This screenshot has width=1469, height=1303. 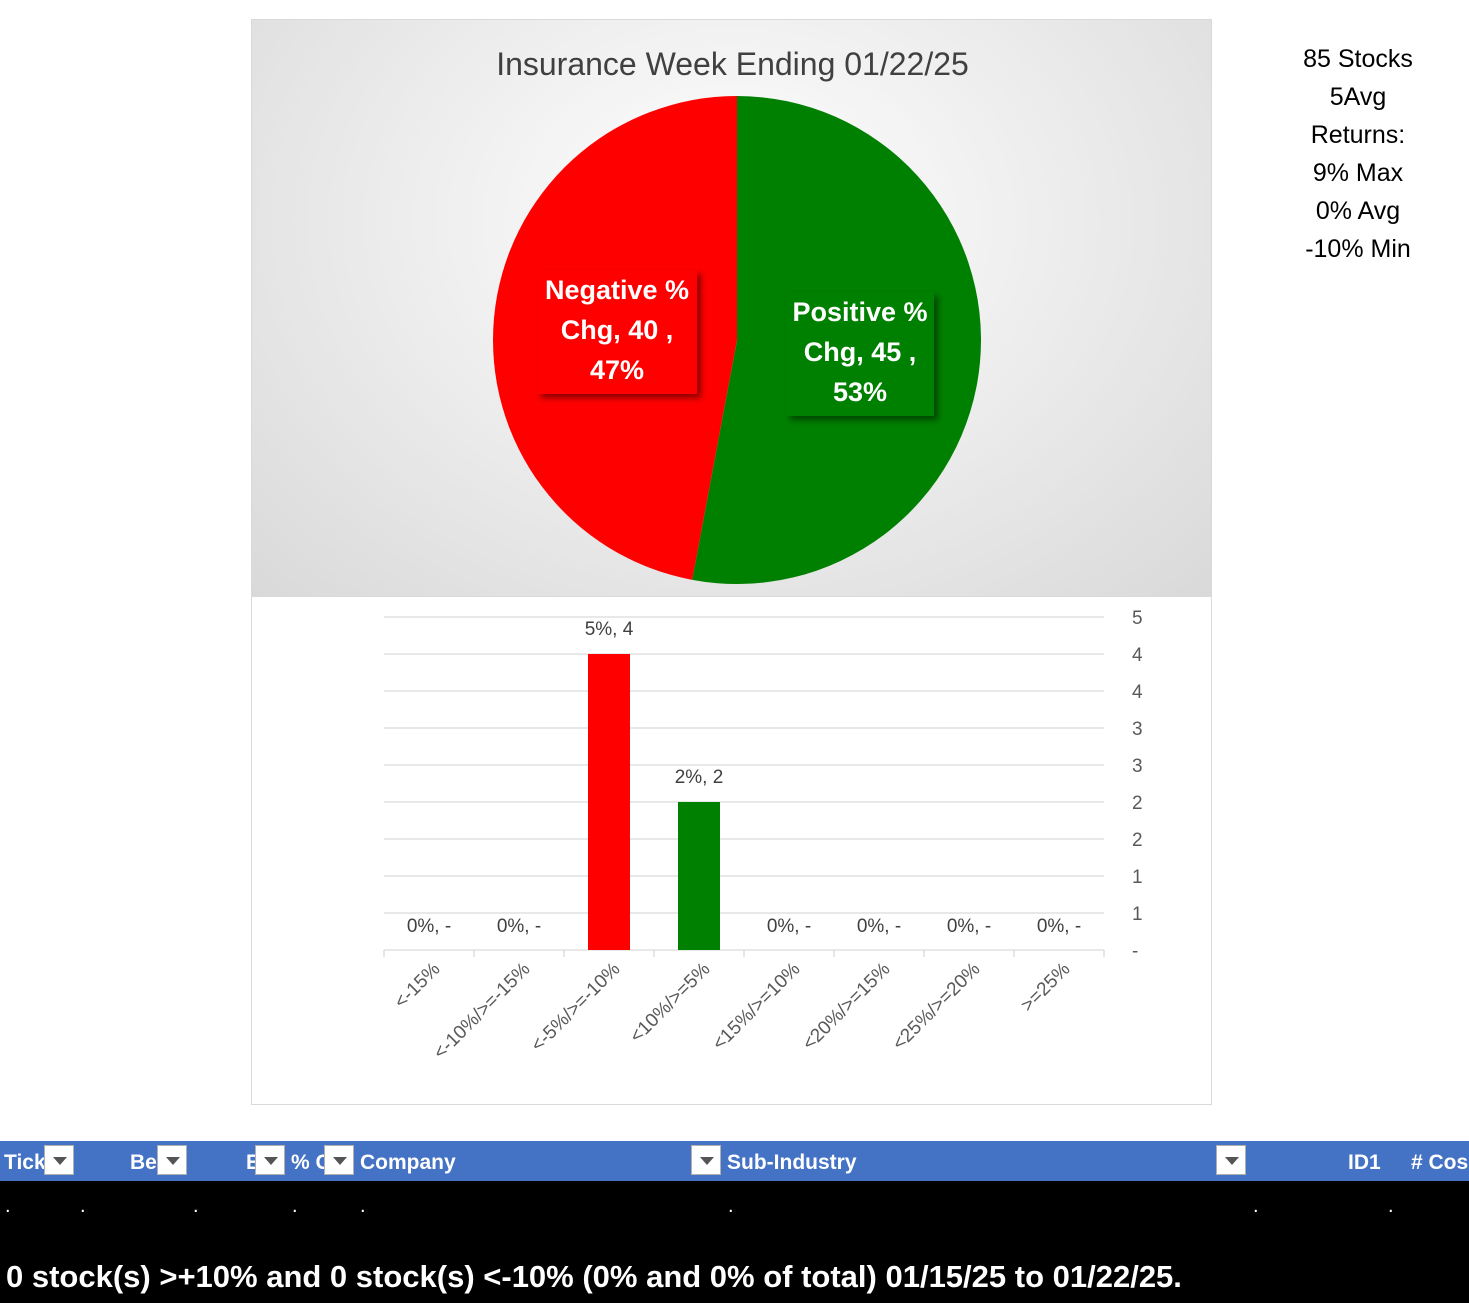 What do you see at coordinates (251, 1162) in the screenshot?
I see `header-e: E` at bounding box center [251, 1162].